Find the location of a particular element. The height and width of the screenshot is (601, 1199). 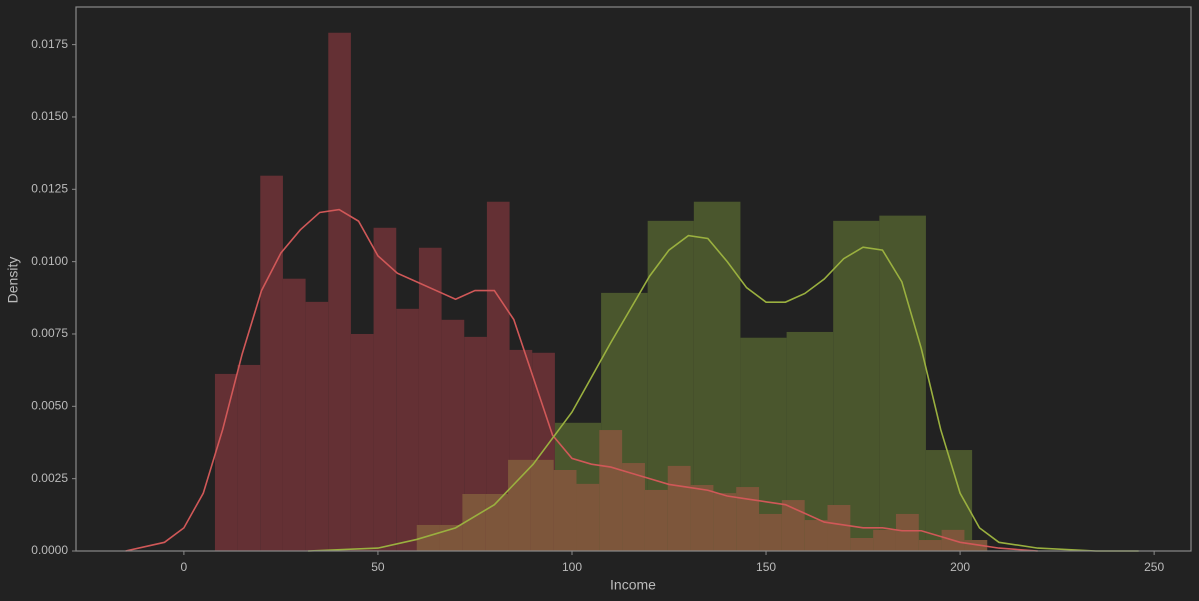

y-tick-label: 0.0075 is located at coordinates (49, 333).